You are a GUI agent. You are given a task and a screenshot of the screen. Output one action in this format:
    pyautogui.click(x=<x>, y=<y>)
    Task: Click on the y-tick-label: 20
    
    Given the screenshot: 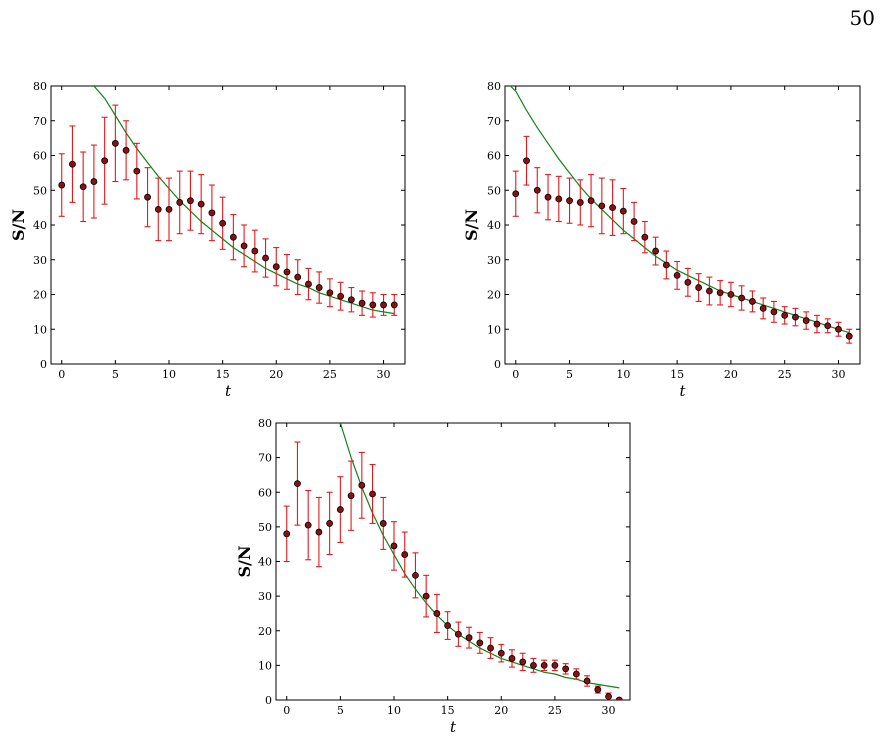 What is the action you would take?
    pyautogui.click(x=40, y=295)
    